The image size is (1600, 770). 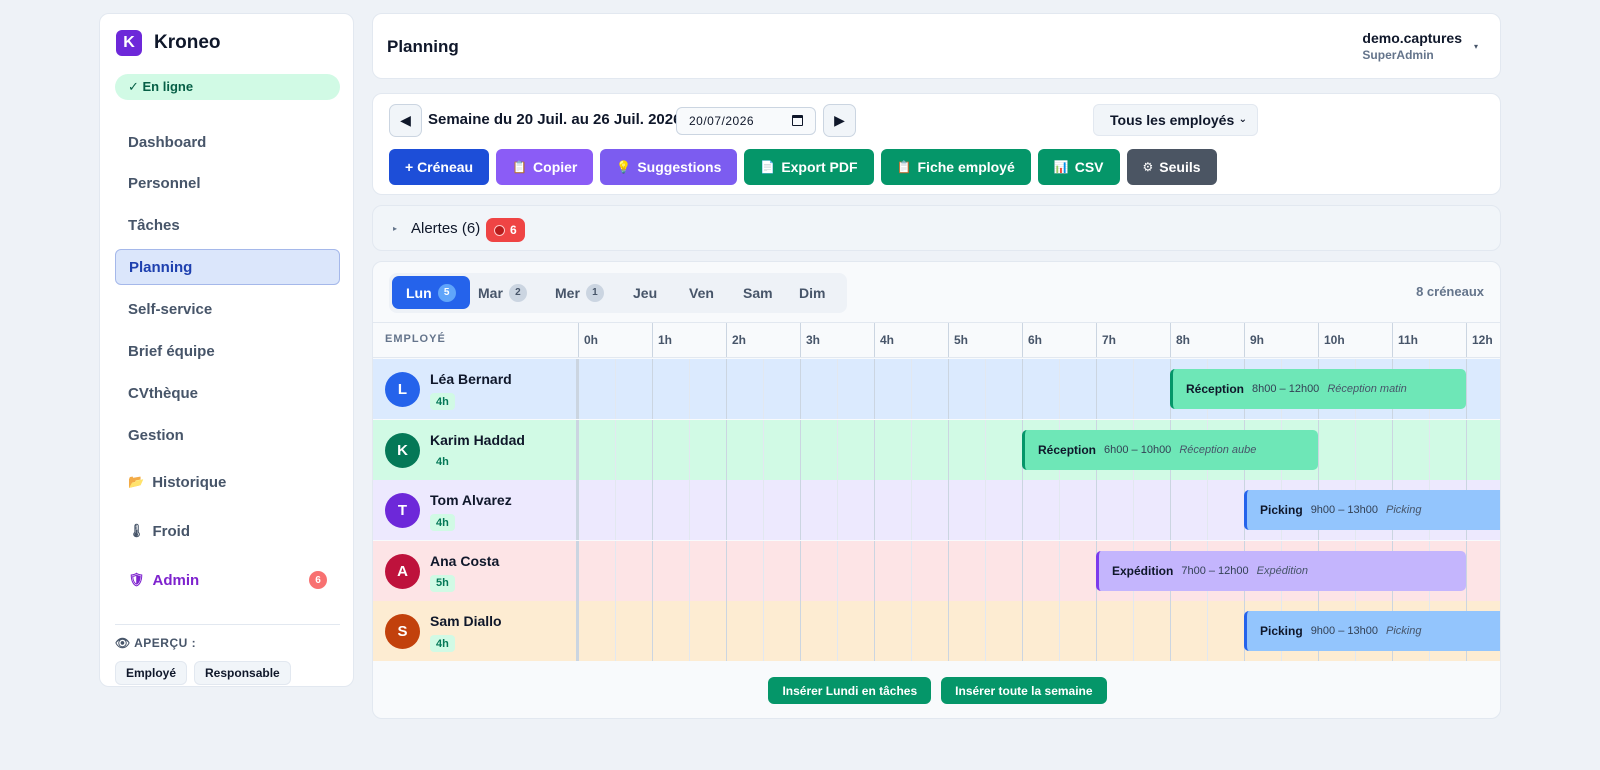 What do you see at coordinates (936, 340) in the screenshot?
I see `timeline-header: EMPLOYÉ 0h 1h 2h 3h 4h 5h 6h 7h 8h 9h 10h 11h 12h` at bounding box center [936, 340].